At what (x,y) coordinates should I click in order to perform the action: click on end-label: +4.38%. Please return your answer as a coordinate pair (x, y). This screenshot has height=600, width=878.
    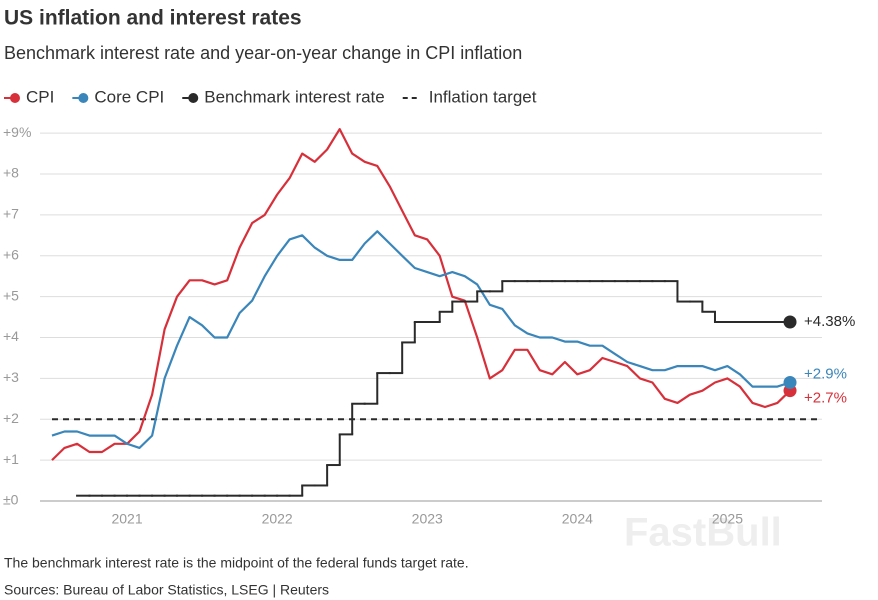
    Looking at the image, I should click on (829, 321).